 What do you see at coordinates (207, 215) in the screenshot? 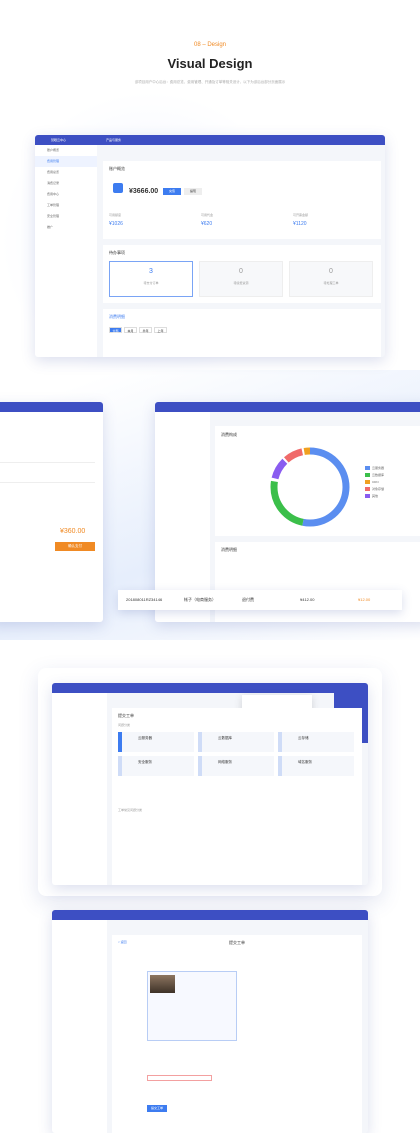
I see `stat-label: 可用代金` at bounding box center [207, 215].